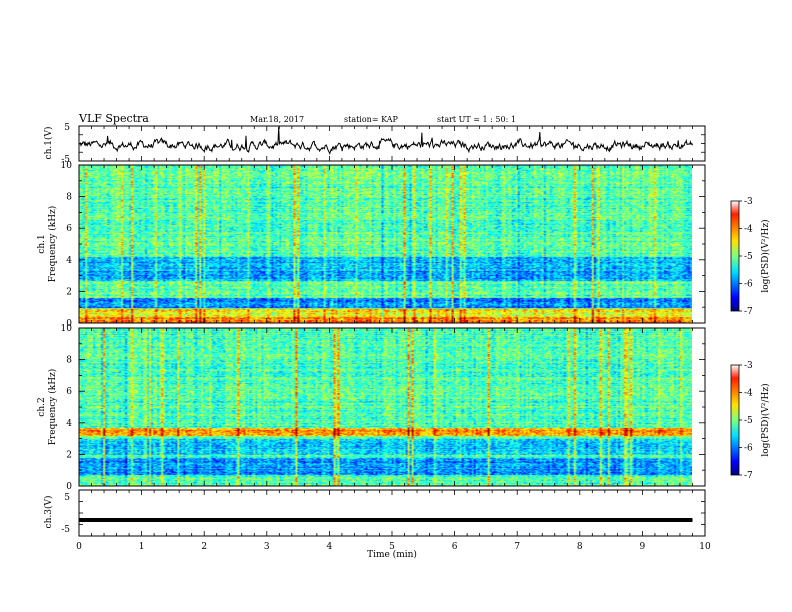 This screenshot has width=792, height=612. Describe the element at coordinates (455, 547) in the screenshot. I see `time-tick-label: 6` at that location.